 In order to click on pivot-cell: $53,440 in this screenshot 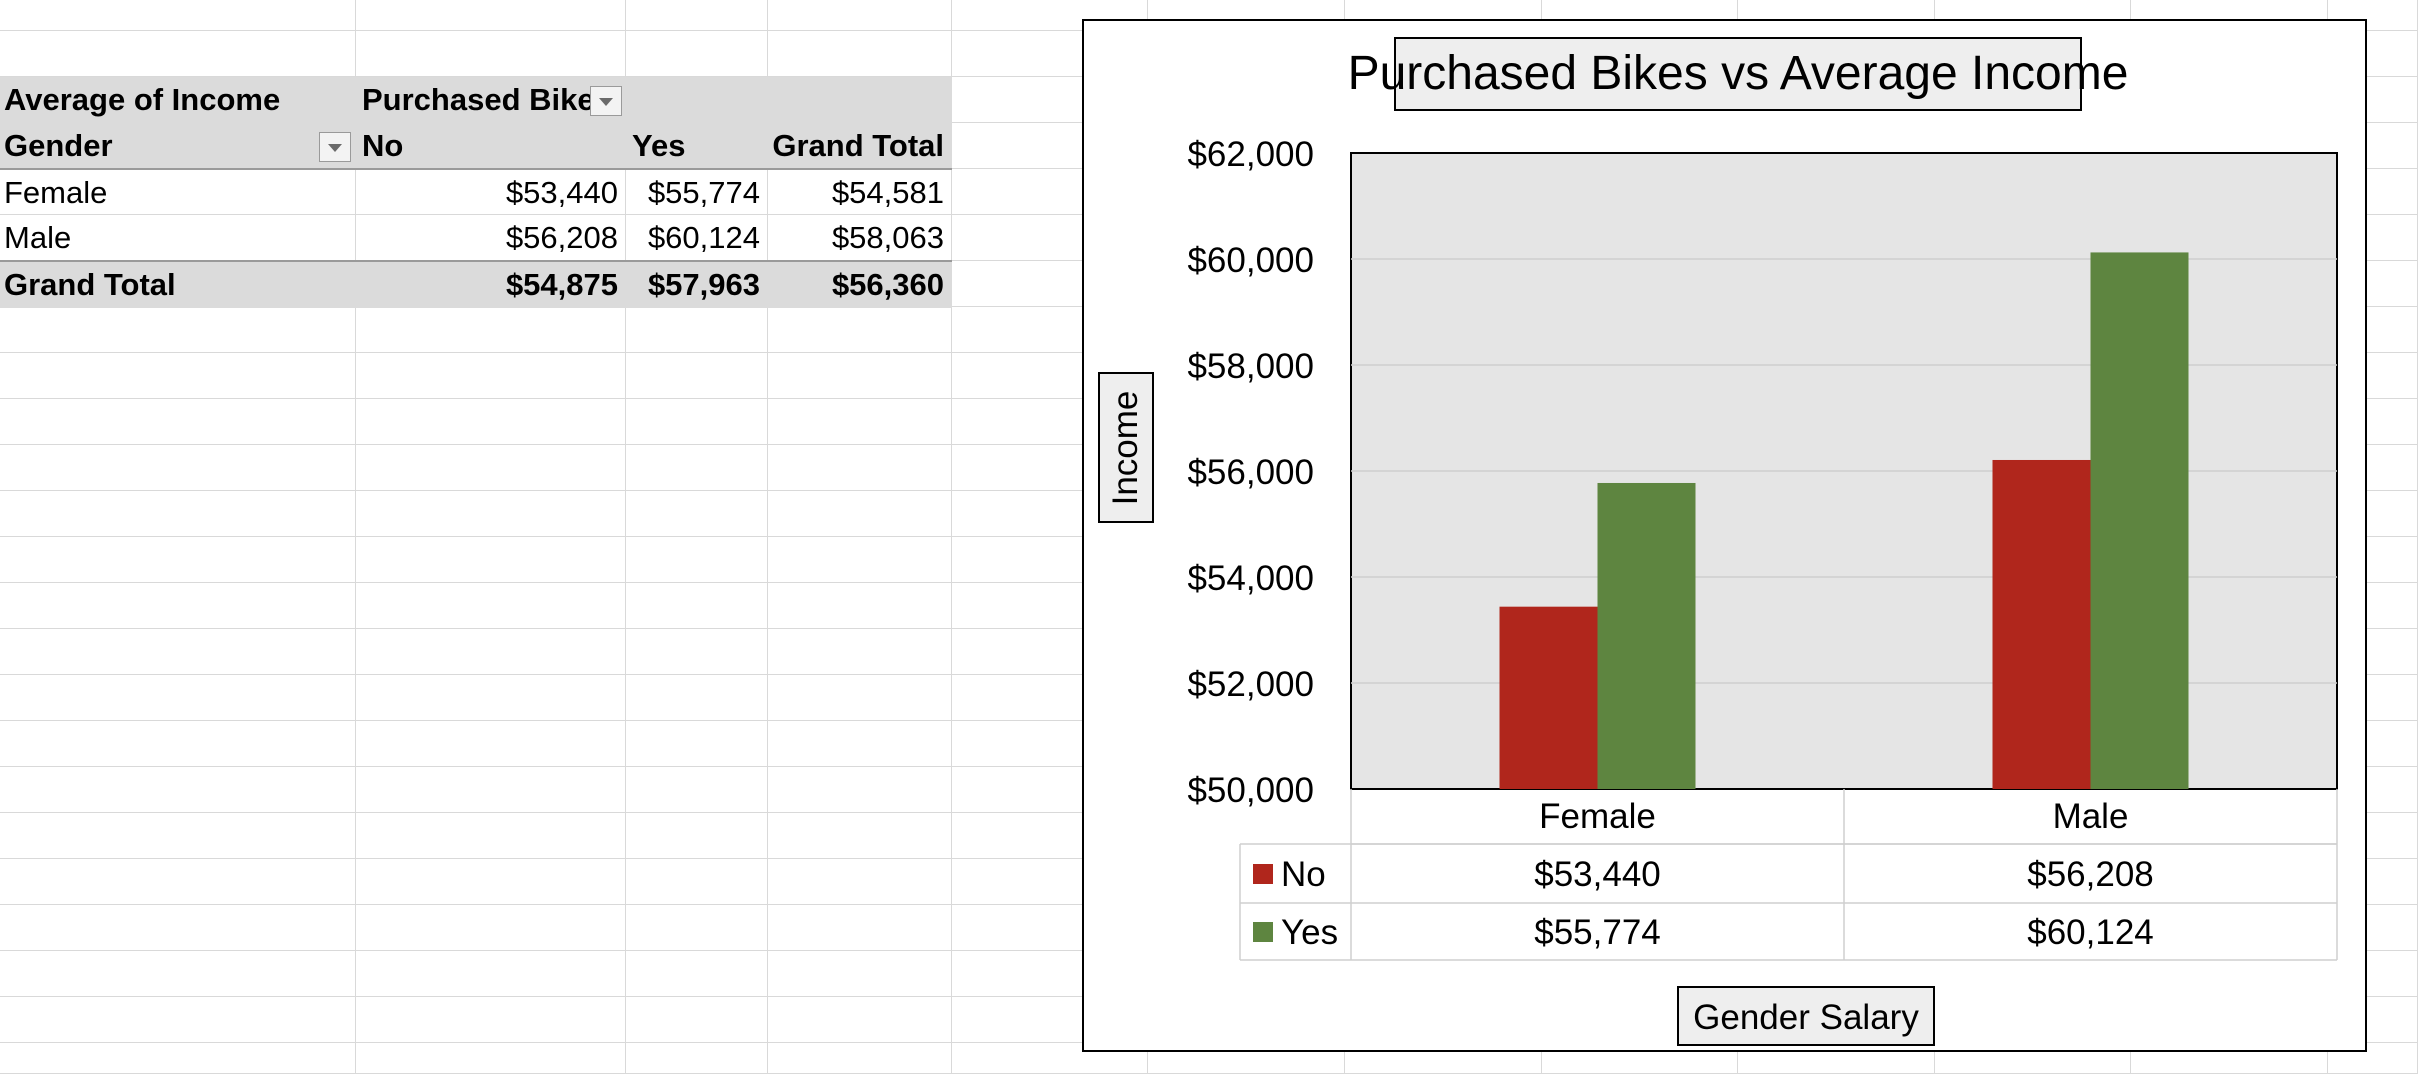, I will do `click(561, 192)`.